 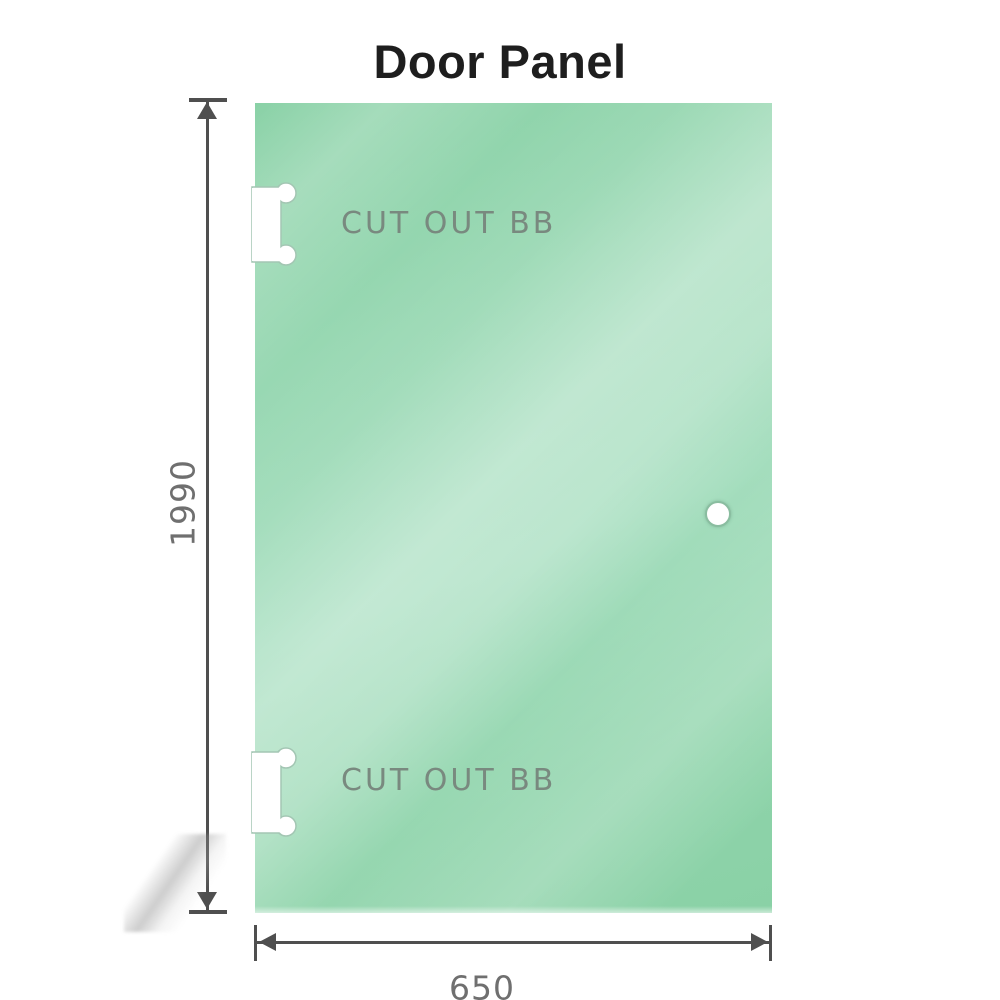 What do you see at coordinates (255, 943) in the screenshot?
I see `width-dimension-left-tick` at bounding box center [255, 943].